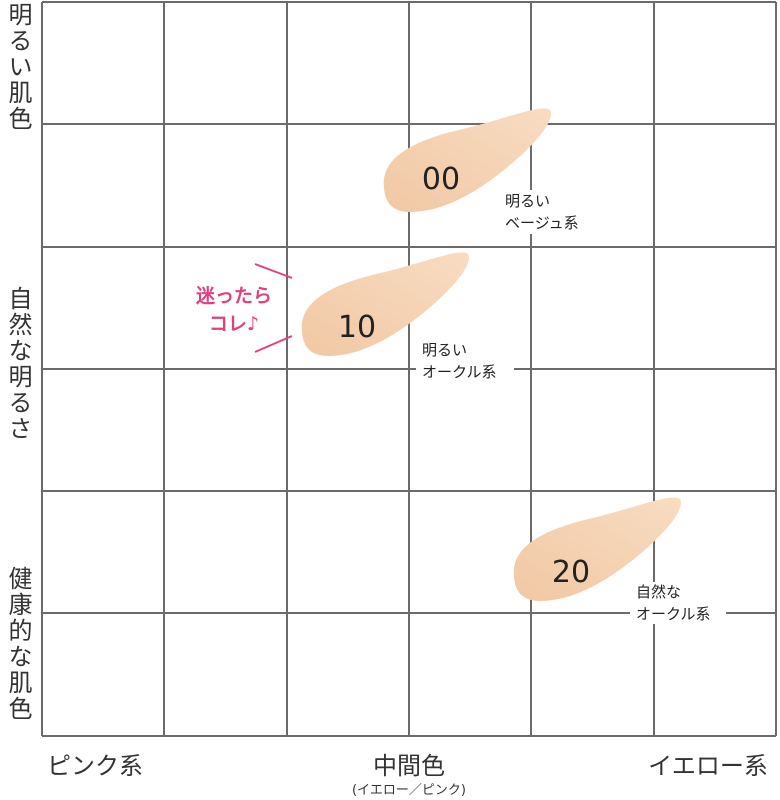 The width and height of the screenshot is (780, 800). What do you see at coordinates (18, 364) in the screenshot?
I see `y-label: 自然な明るさ` at bounding box center [18, 364].